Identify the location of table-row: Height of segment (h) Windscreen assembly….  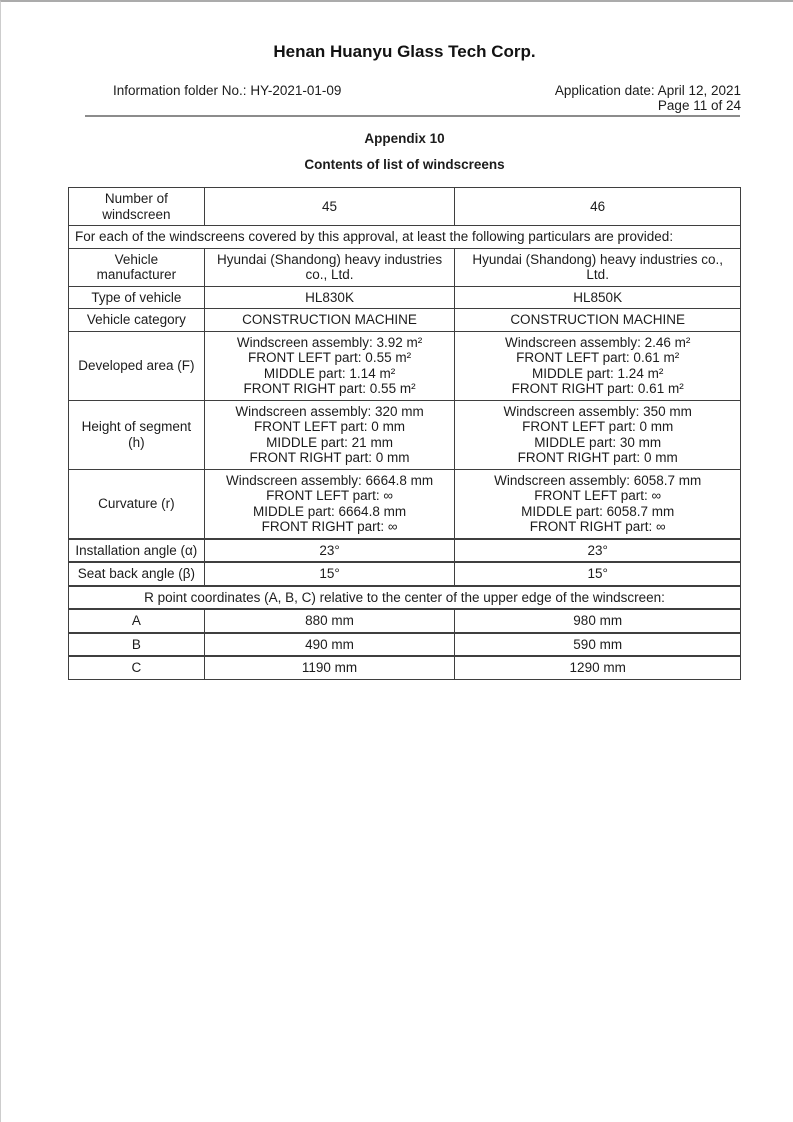
(404, 434).